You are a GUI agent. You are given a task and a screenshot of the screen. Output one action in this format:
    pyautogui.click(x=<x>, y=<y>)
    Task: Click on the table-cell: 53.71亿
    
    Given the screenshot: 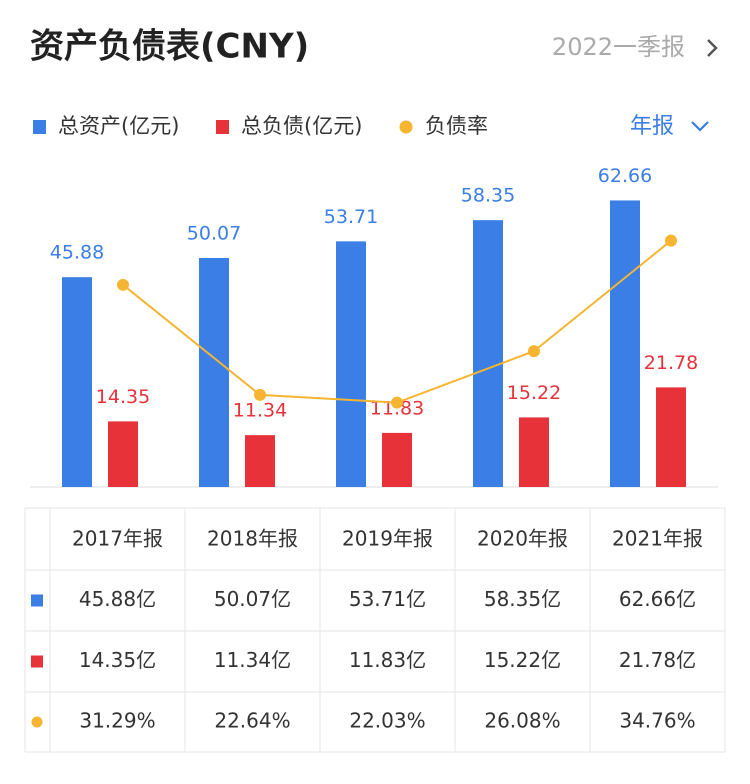 What is the action you would take?
    pyautogui.click(x=387, y=599)
    